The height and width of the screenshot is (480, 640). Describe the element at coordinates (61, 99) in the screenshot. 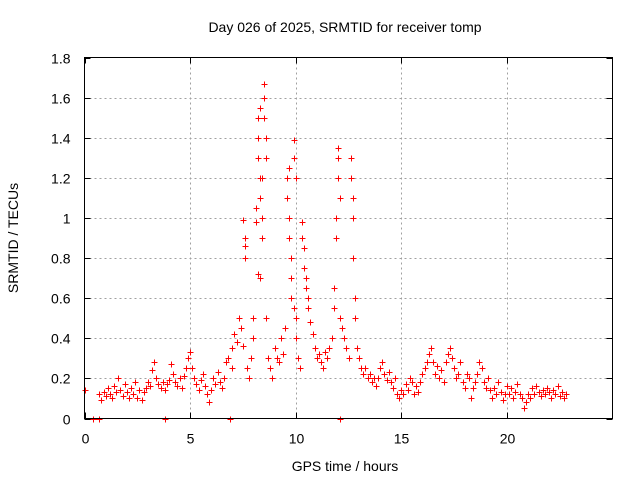

I see `y-tick-label: 1.6` at that location.